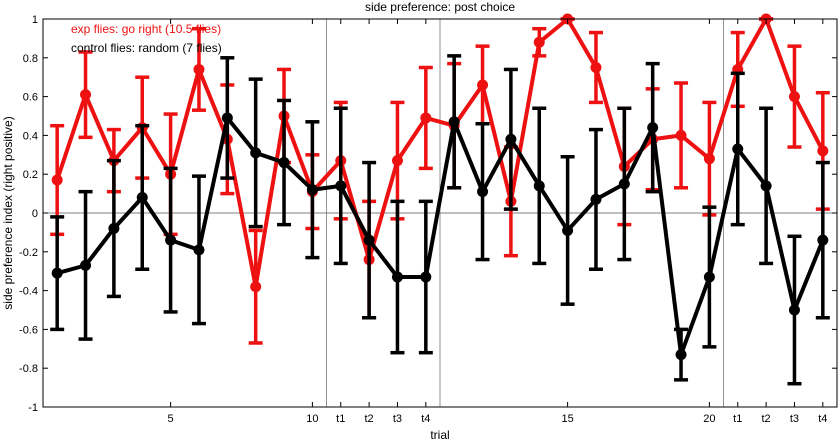 Image resolution: width=838 pixels, height=442 pixels. I want to click on y-tick-label: 1, so click(35, 20).